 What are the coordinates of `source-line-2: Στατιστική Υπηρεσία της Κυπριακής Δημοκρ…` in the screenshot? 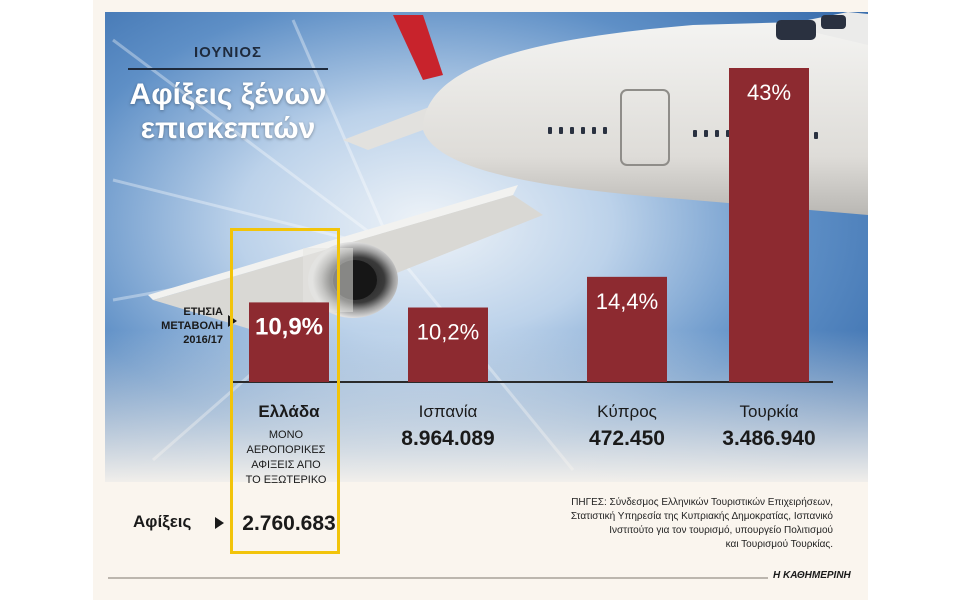 It's located at (701, 516).